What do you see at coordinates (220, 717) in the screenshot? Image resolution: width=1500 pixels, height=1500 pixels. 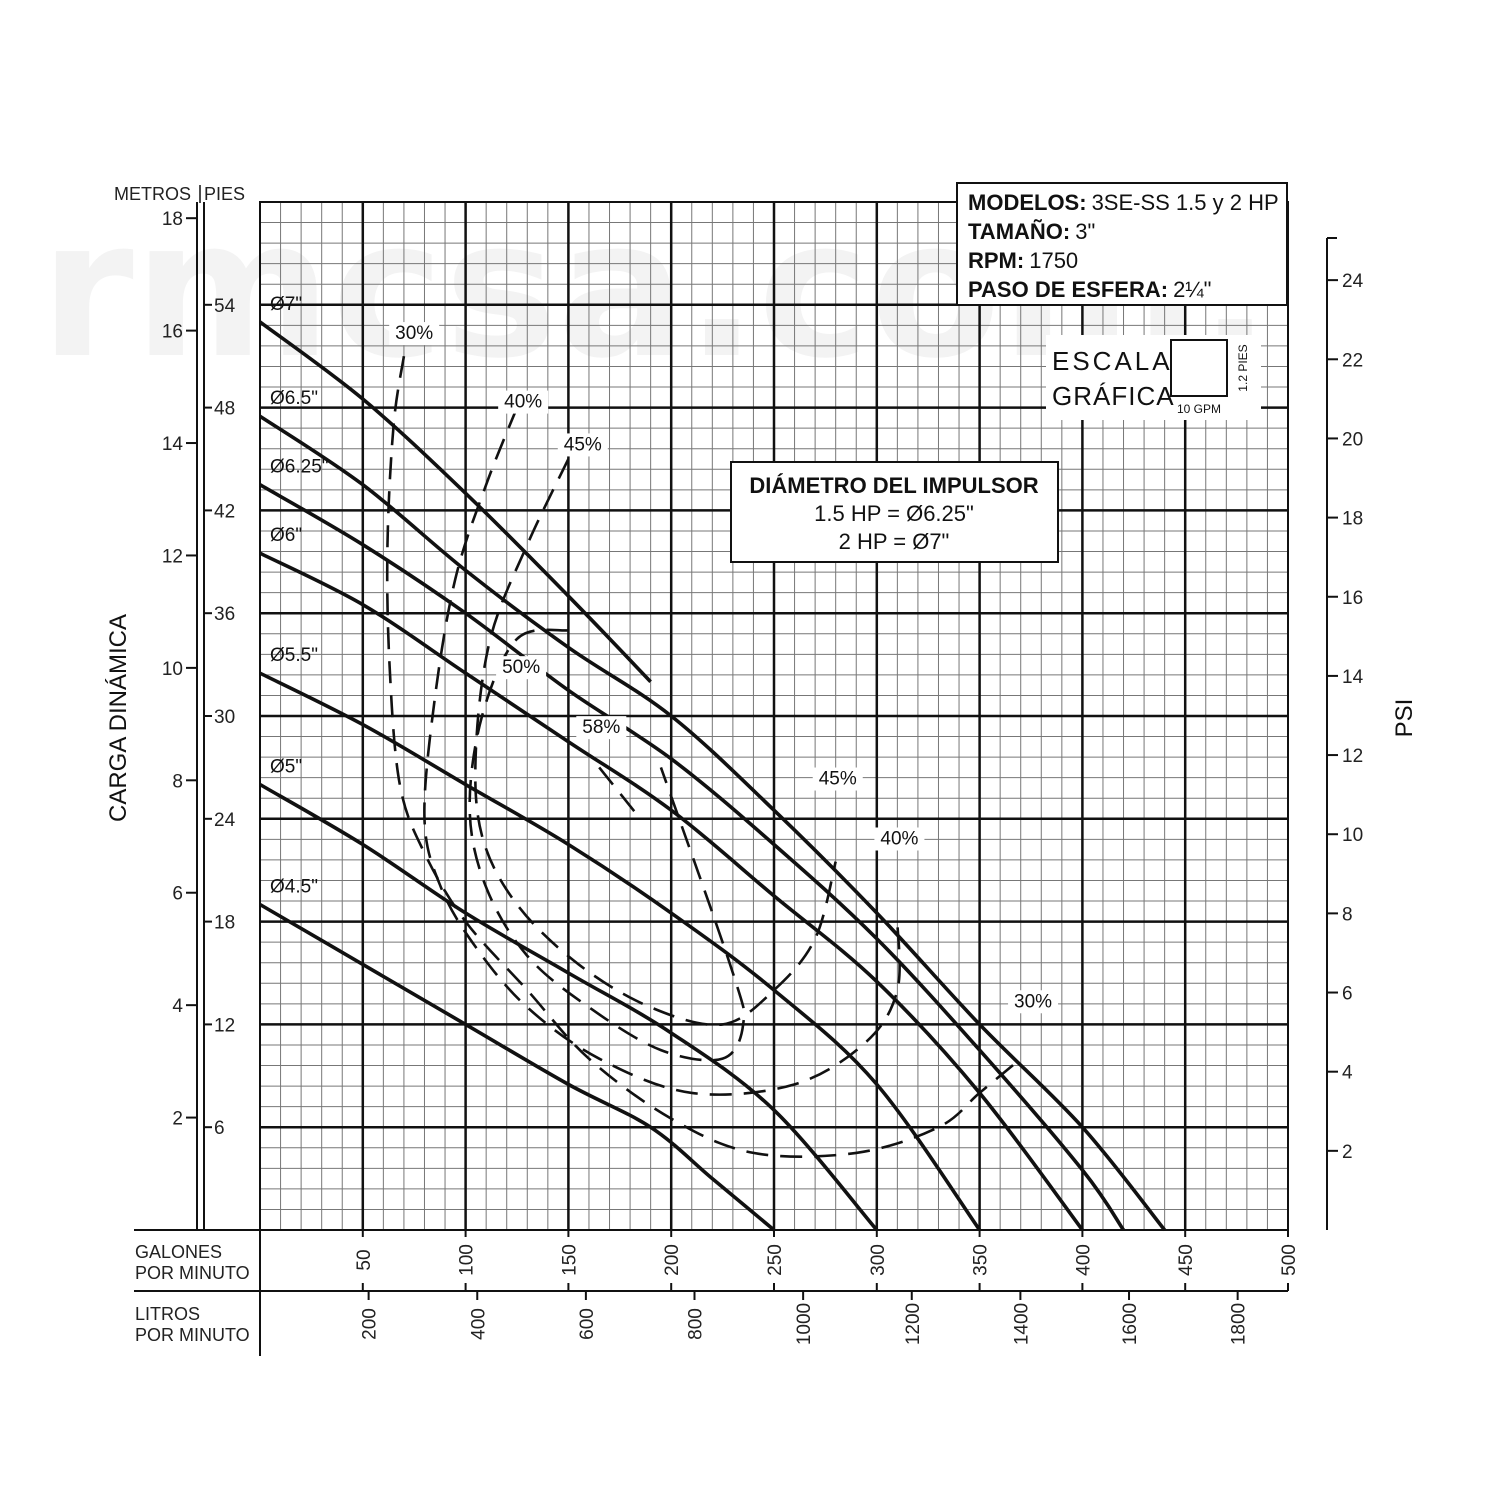 I see `feet-ticks: 6 12 18 24 30 36 42 48 54` at bounding box center [220, 717].